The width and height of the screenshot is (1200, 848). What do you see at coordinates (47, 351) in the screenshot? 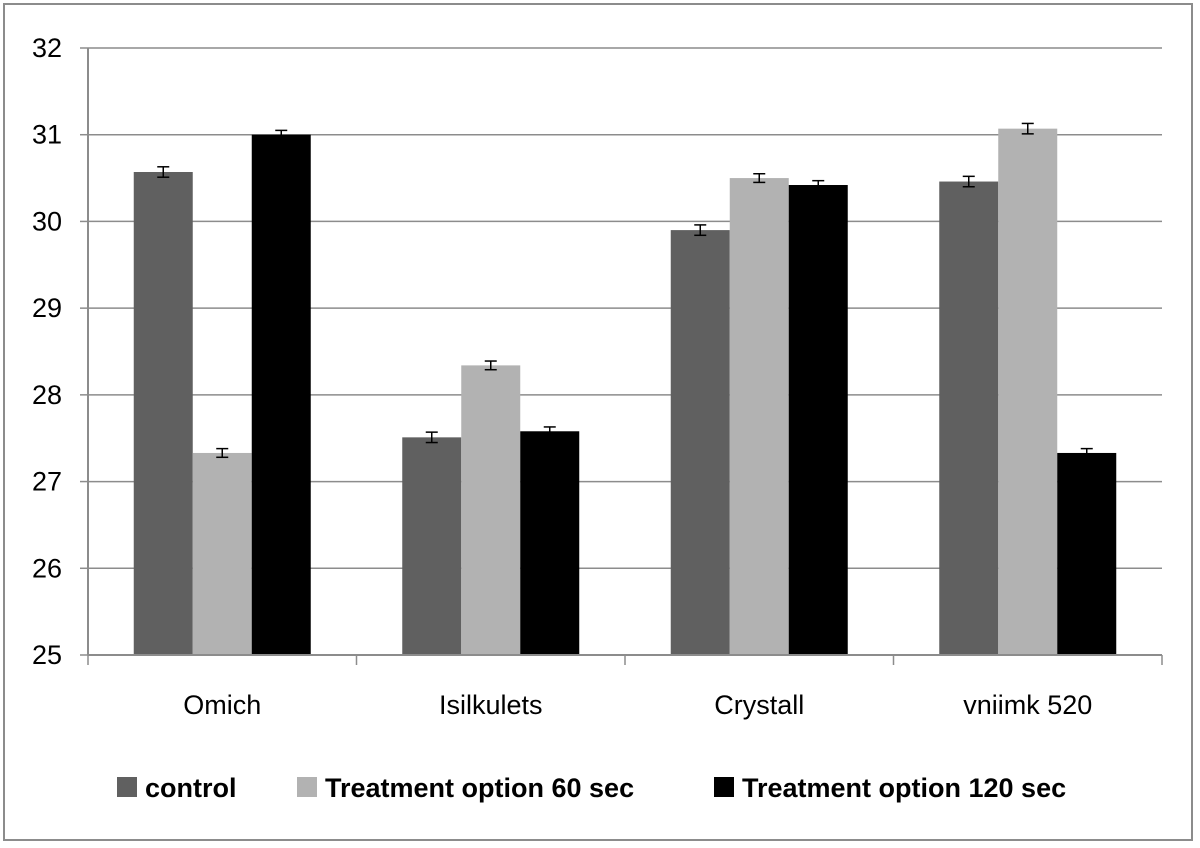
I see `y-tick-labels: 25 26 27 28 29 30 31 32` at bounding box center [47, 351].